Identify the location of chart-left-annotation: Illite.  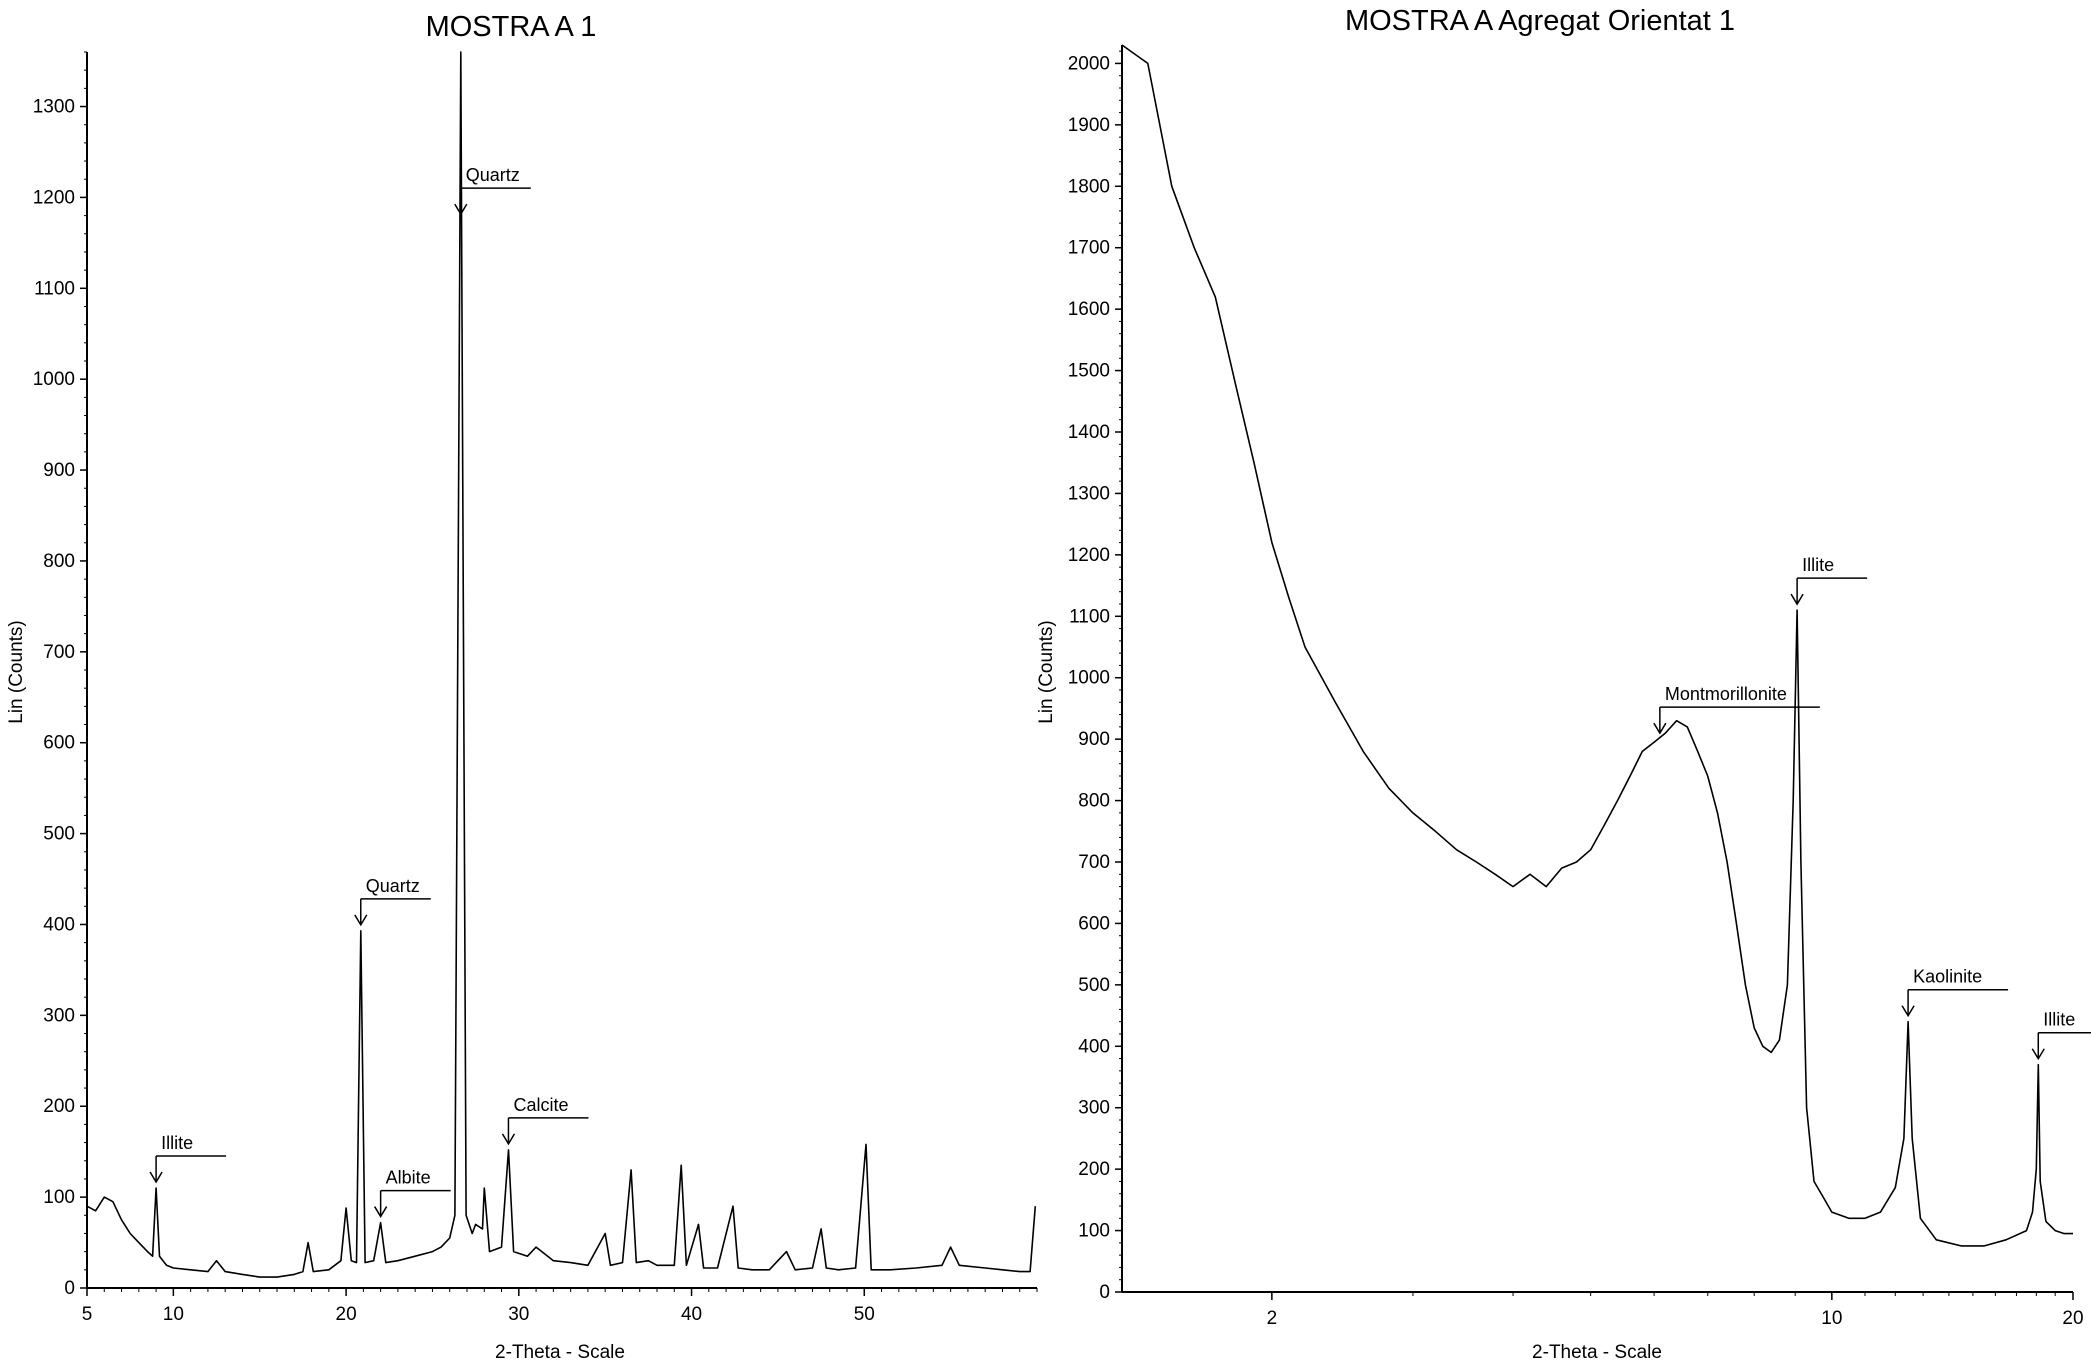
(188, 1158).